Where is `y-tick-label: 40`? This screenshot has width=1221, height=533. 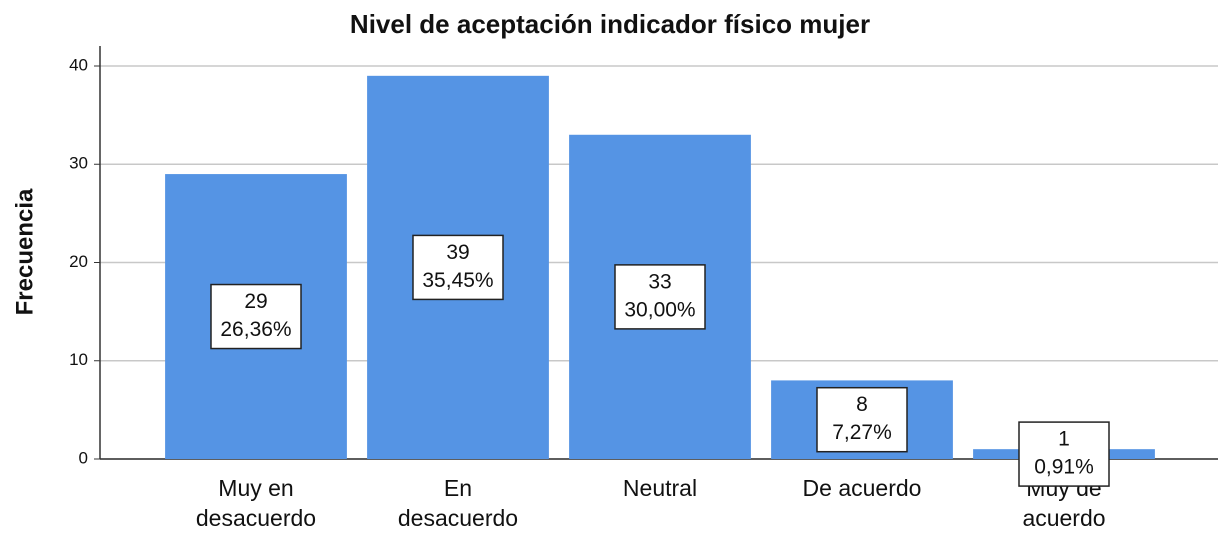 y-tick-label: 40 is located at coordinates (78, 64).